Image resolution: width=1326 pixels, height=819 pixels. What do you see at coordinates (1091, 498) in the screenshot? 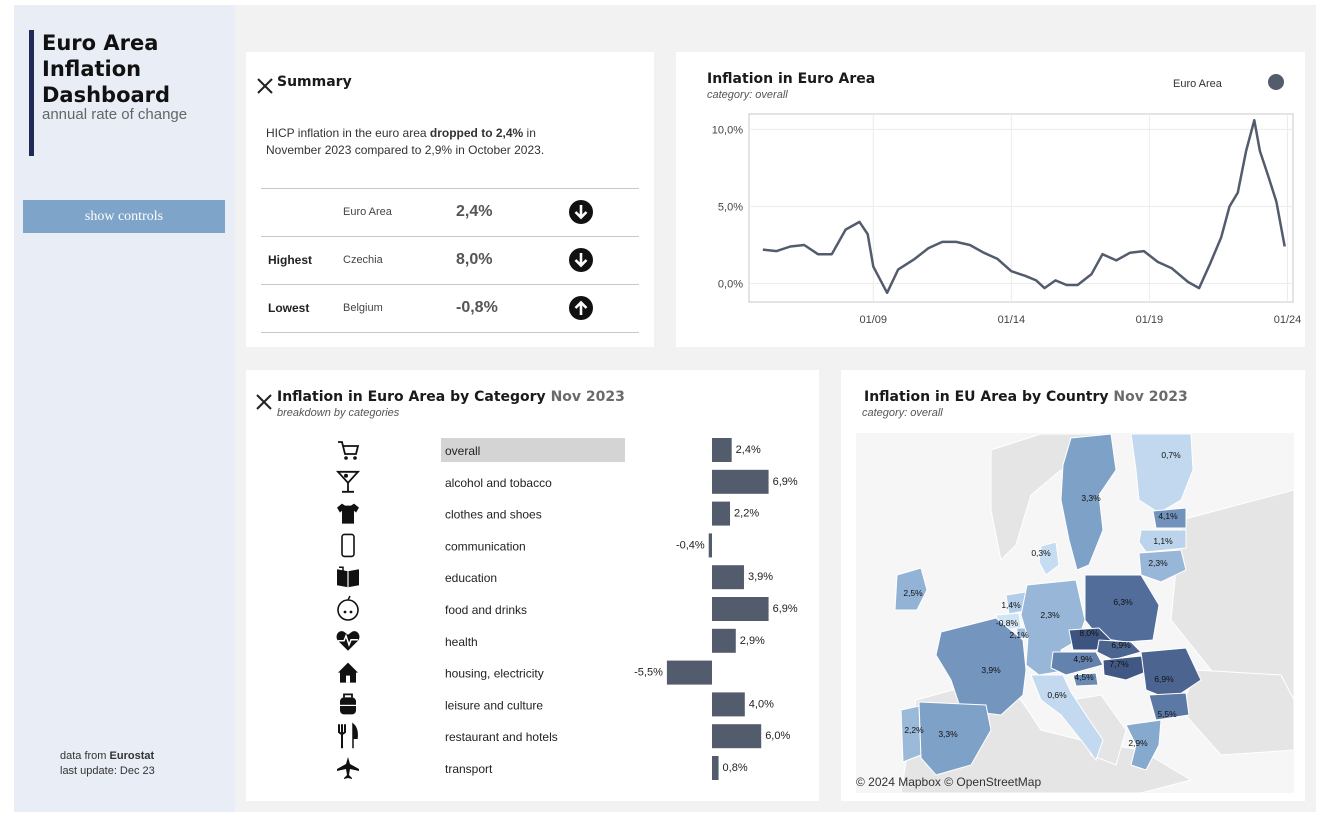
I see `country-value-label: 3,3%` at bounding box center [1091, 498].